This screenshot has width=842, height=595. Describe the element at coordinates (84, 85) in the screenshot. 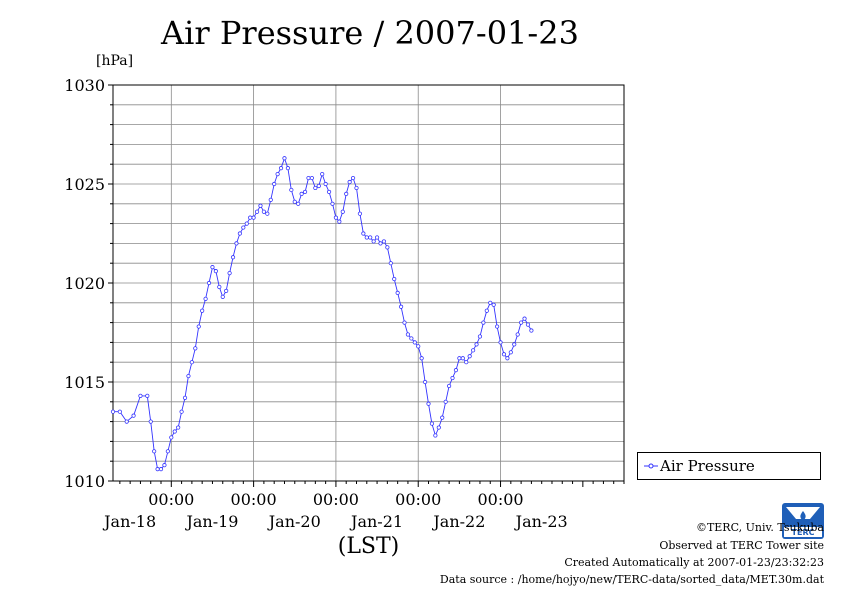

I see `y-tick-label: 1030` at that location.